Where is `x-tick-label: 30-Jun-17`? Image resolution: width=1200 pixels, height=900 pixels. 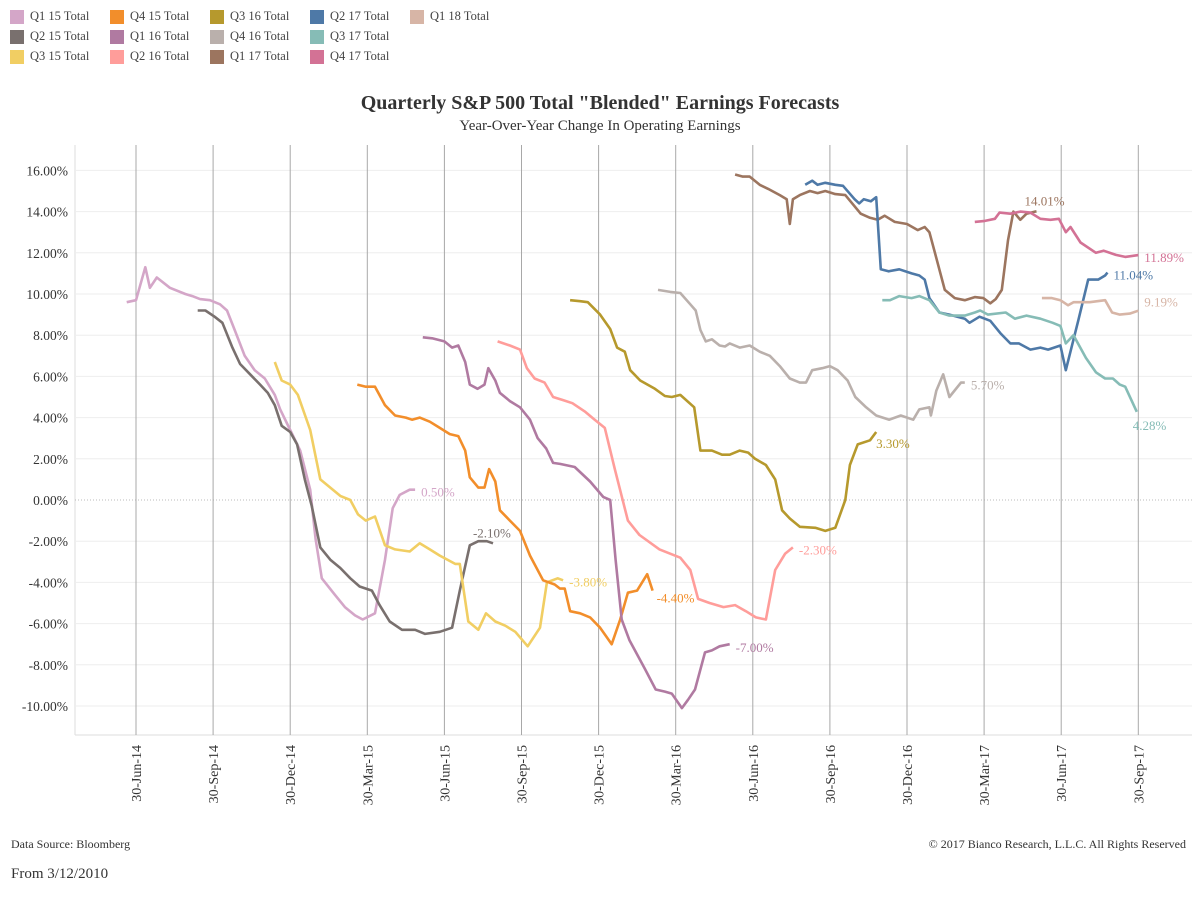 x-tick-label: 30-Jun-17 is located at coordinates (1062, 773).